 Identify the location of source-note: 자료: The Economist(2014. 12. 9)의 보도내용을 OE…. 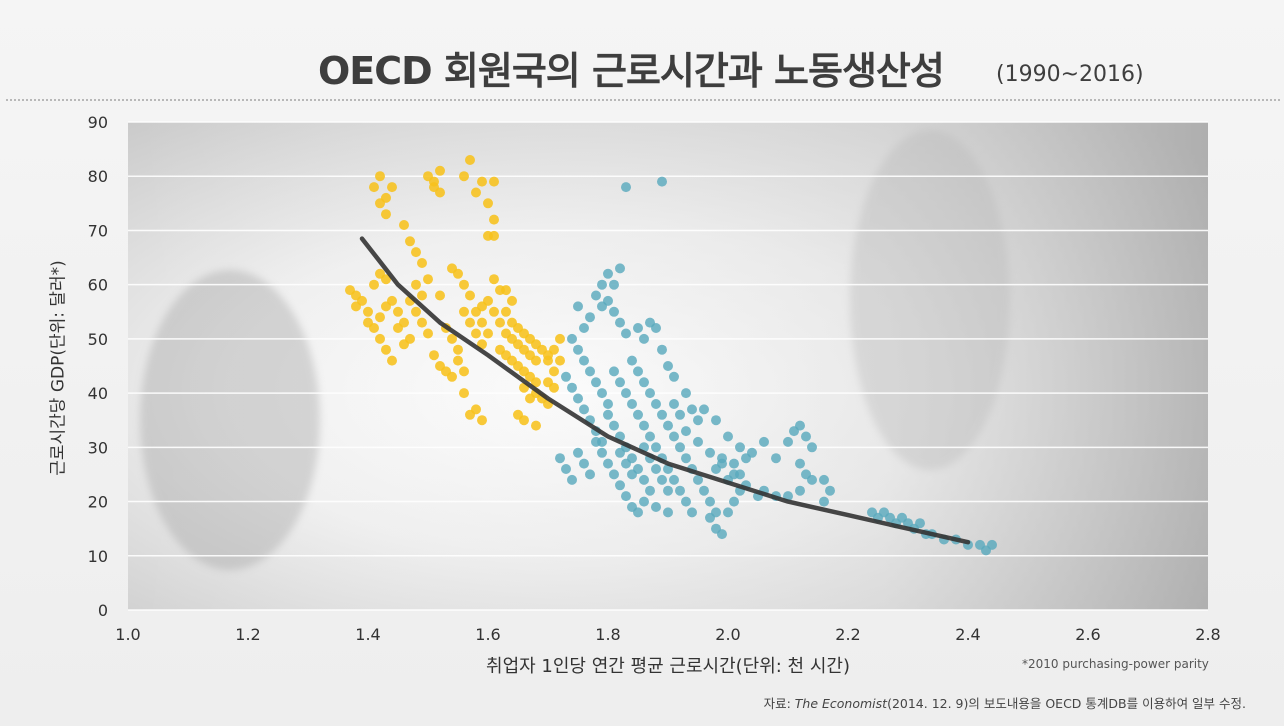
(1005, 702).